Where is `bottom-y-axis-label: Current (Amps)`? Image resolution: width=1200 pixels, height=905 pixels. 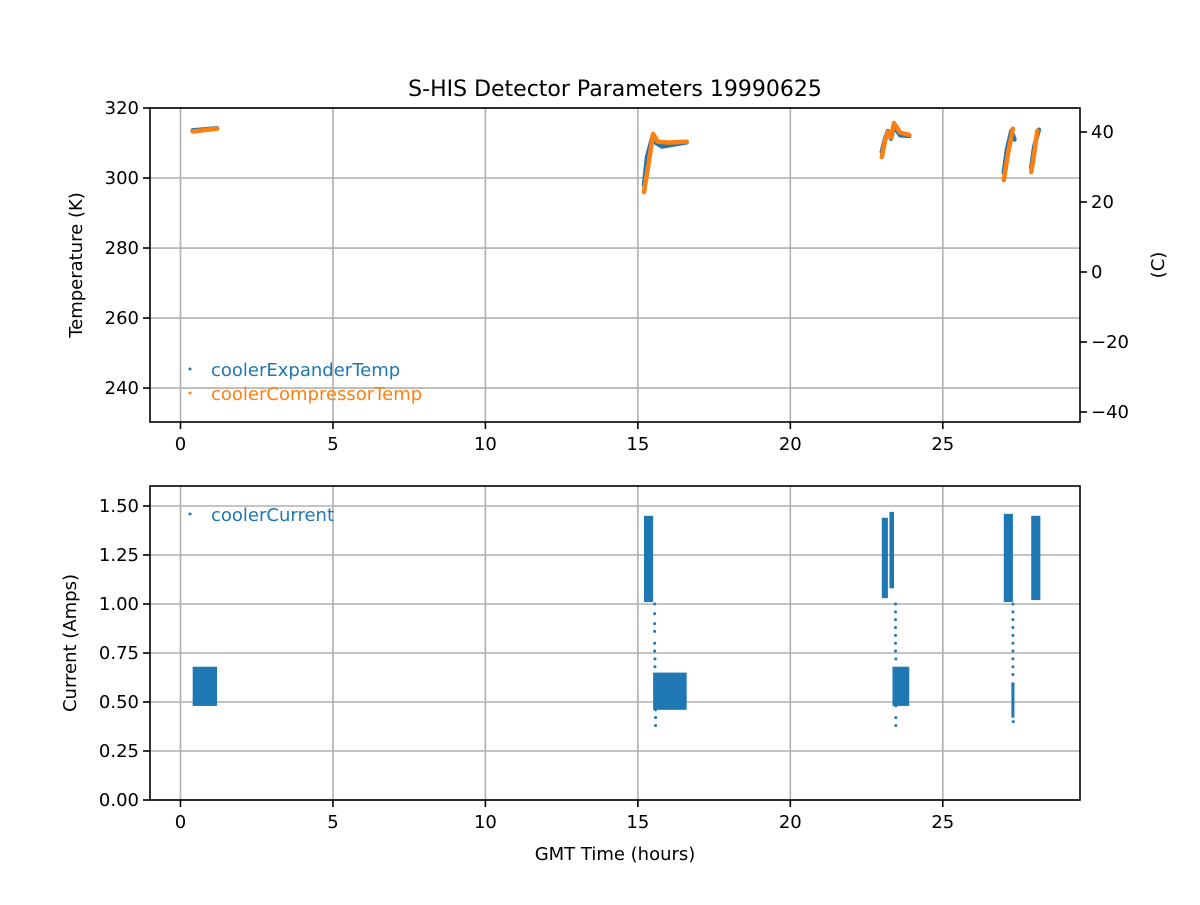
bottom-y-axis-label: Current (Amps) is located at coordinates (70, 643).